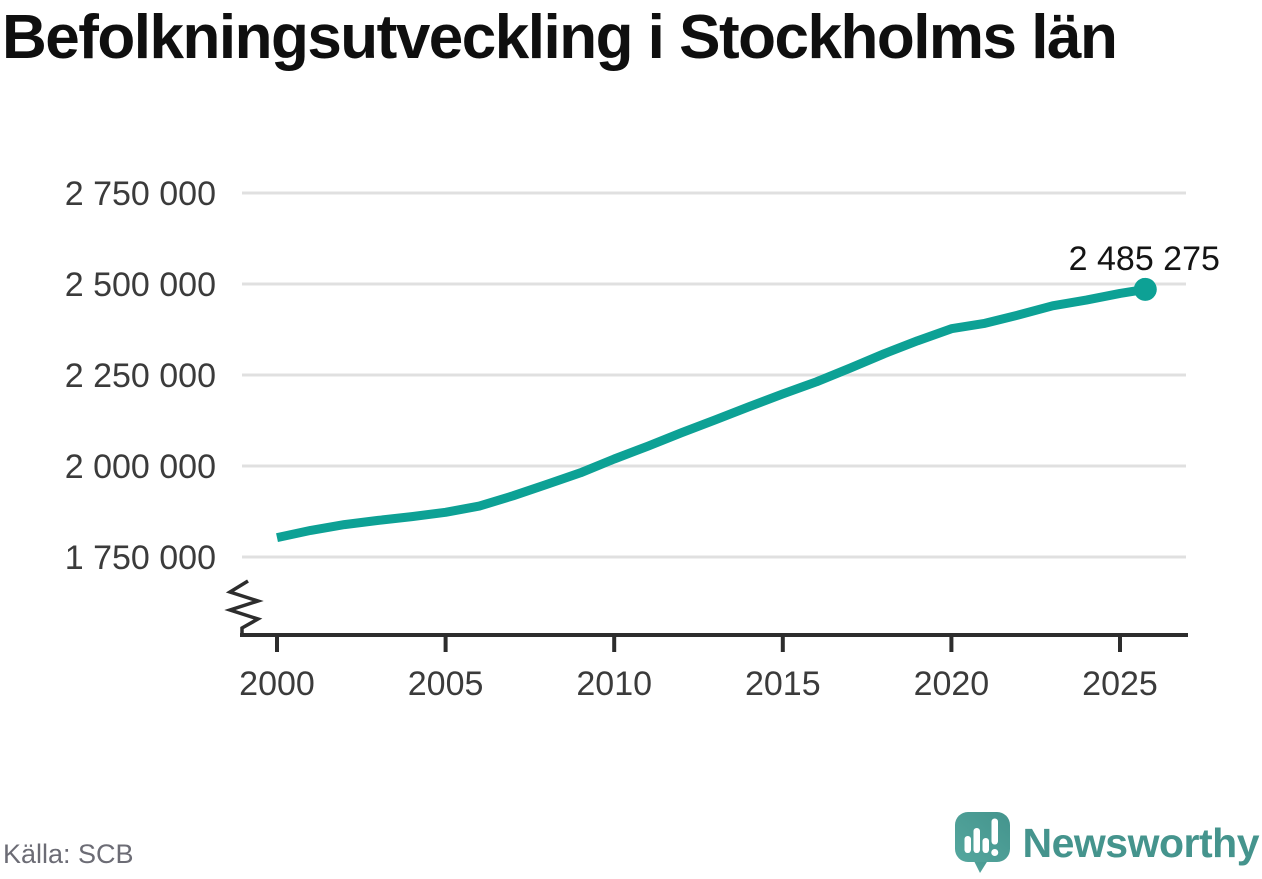  I want to click on y-axis-tick-label: 2 250 000, so click(140, 376).